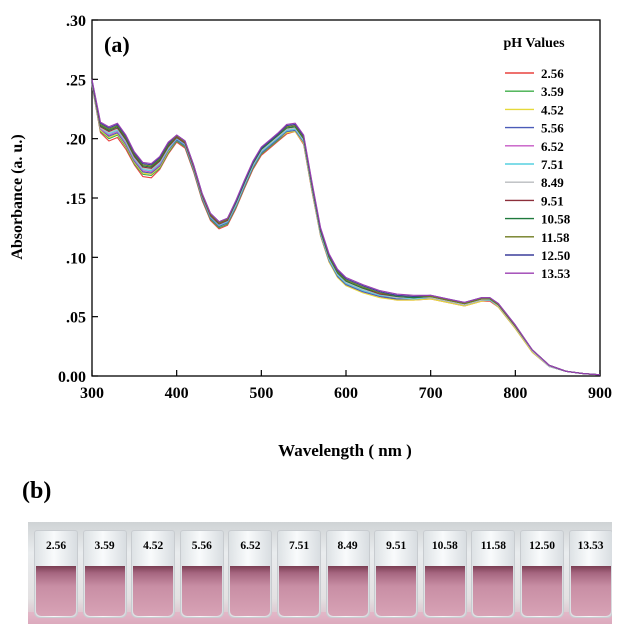 The height and width of the screenshot is (628, 618). I want to click on vial-ph-label: 6.52, so click(250, 546).